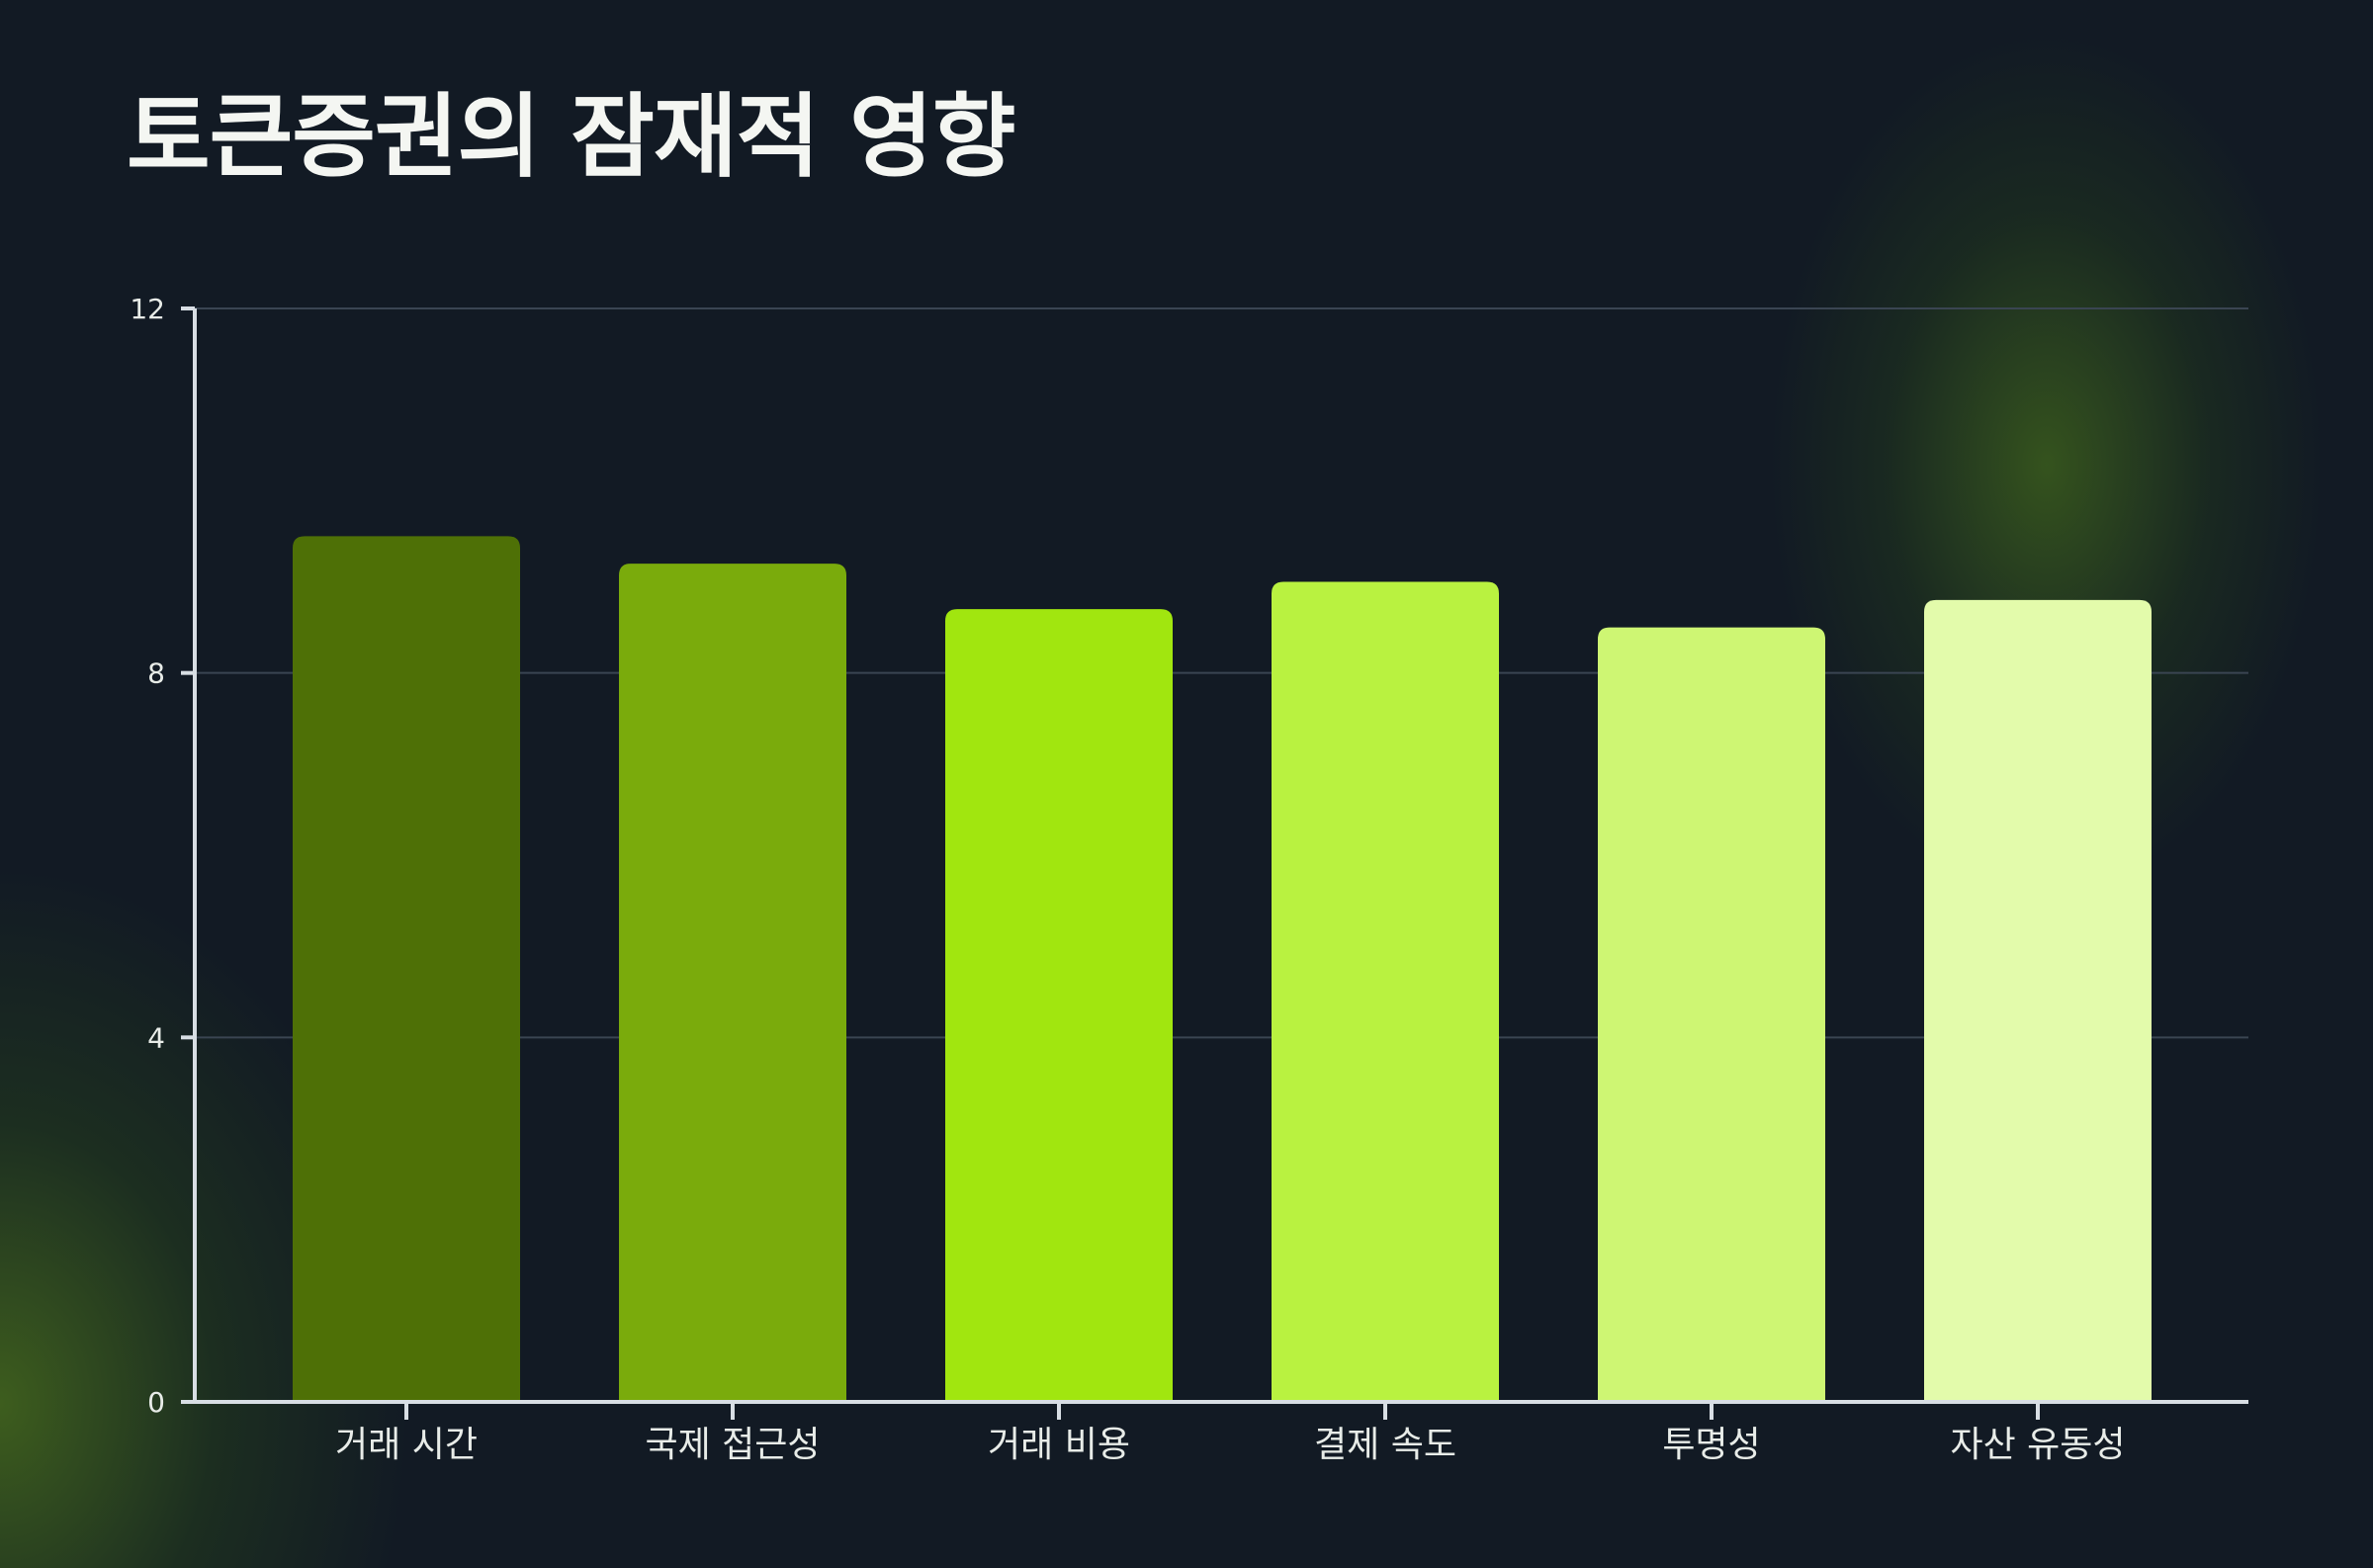  Describe the element at coordinates (732, 1445) in the screenshot. I see `x-tick-label: 국제 접근성` at that location.